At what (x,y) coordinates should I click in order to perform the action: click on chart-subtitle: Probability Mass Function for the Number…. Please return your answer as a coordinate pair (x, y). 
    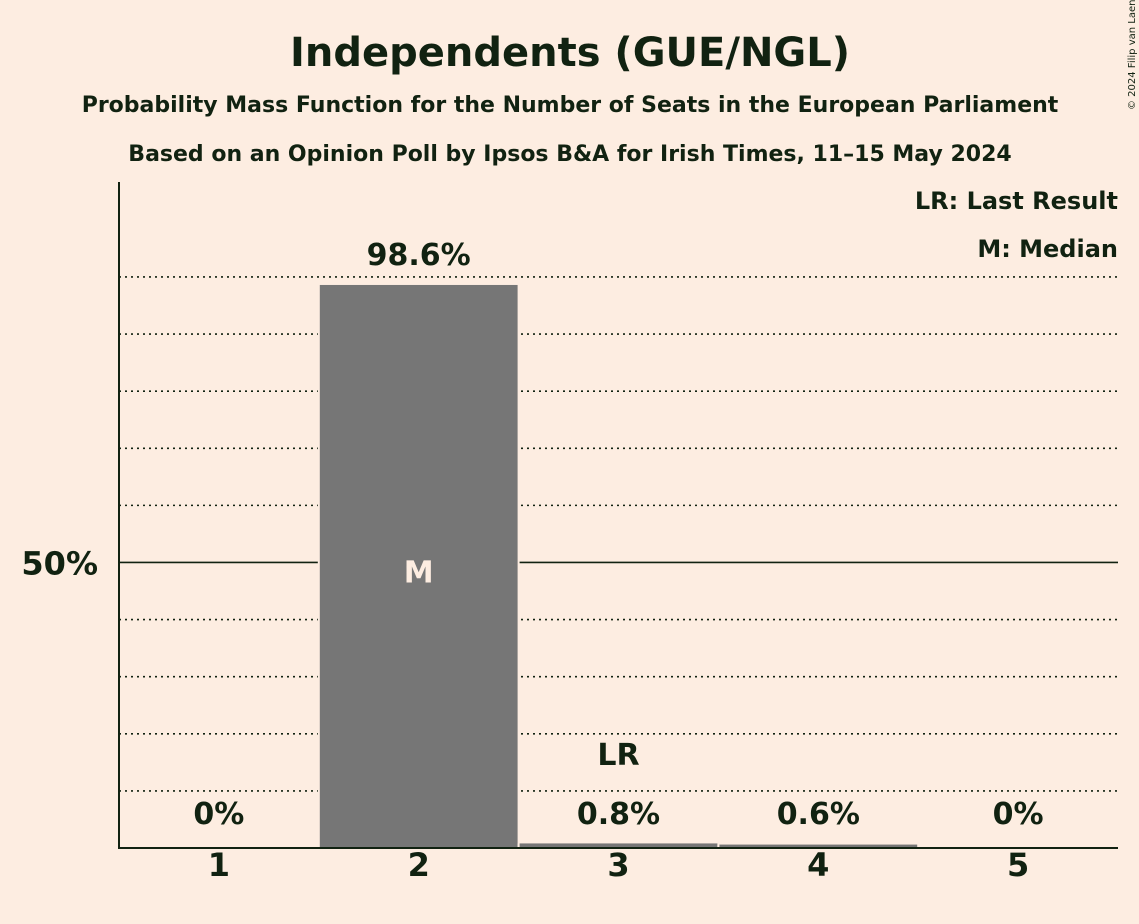
    Looking at the image, I should click on (570, 105).